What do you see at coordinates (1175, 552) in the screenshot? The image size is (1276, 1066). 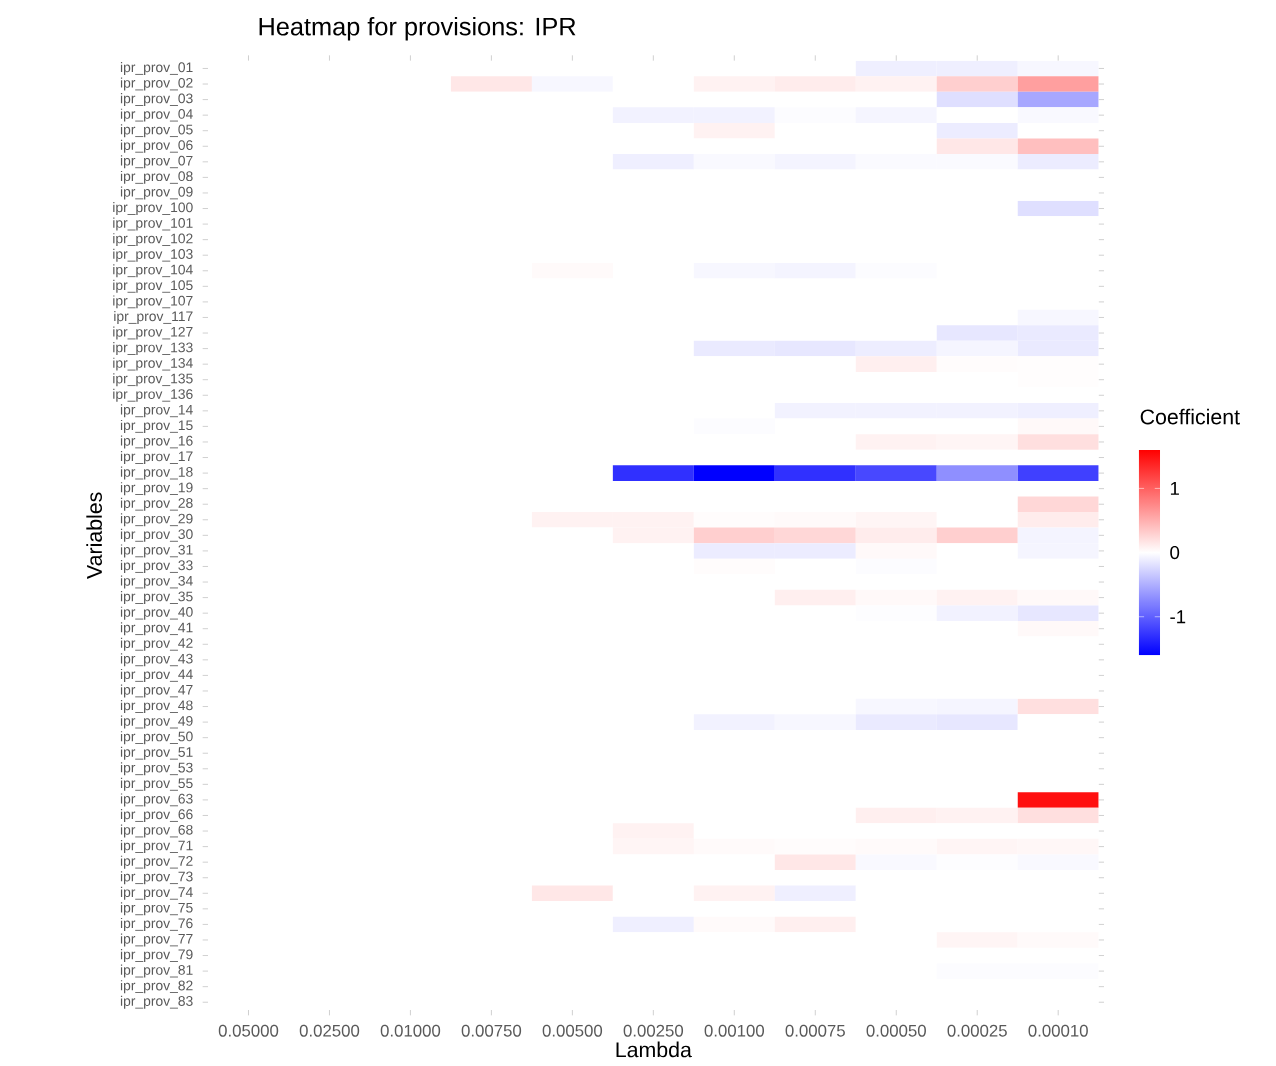 I see `color-bar-label: 0` at bounding box center [1175, 552].